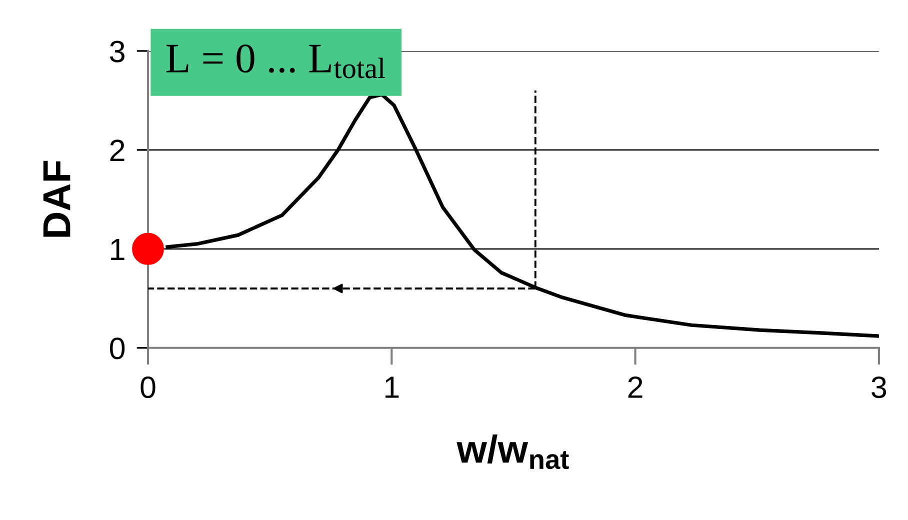  I want to click on y-tick-label: 1, so click(117, 249).